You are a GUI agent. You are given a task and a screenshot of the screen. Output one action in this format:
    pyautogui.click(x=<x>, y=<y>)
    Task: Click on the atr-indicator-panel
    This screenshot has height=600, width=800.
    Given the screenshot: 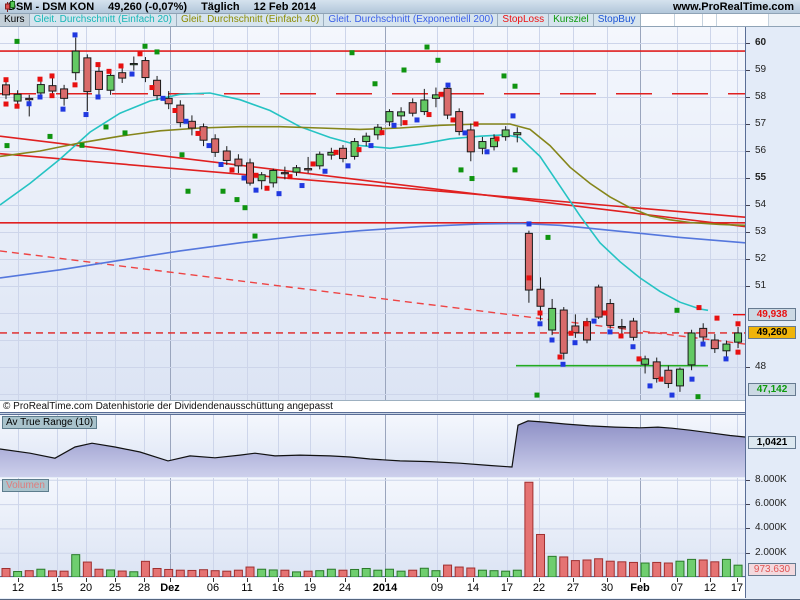 What is the action you would take?
    pyautogui.click(x=372, y=446)
    